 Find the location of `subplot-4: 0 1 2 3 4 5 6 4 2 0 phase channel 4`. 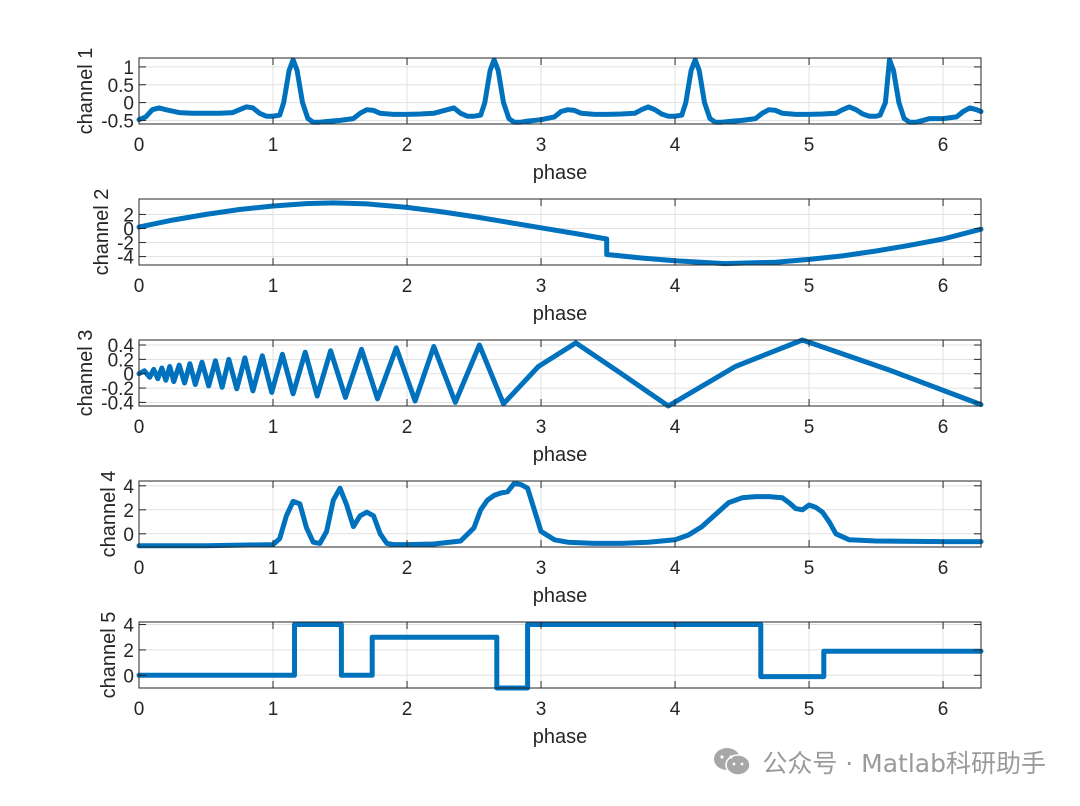

subplot-4: 0 1 2 3 4 5 6 4 2 0 phase channel 4 is located at coordinates (541, 539).